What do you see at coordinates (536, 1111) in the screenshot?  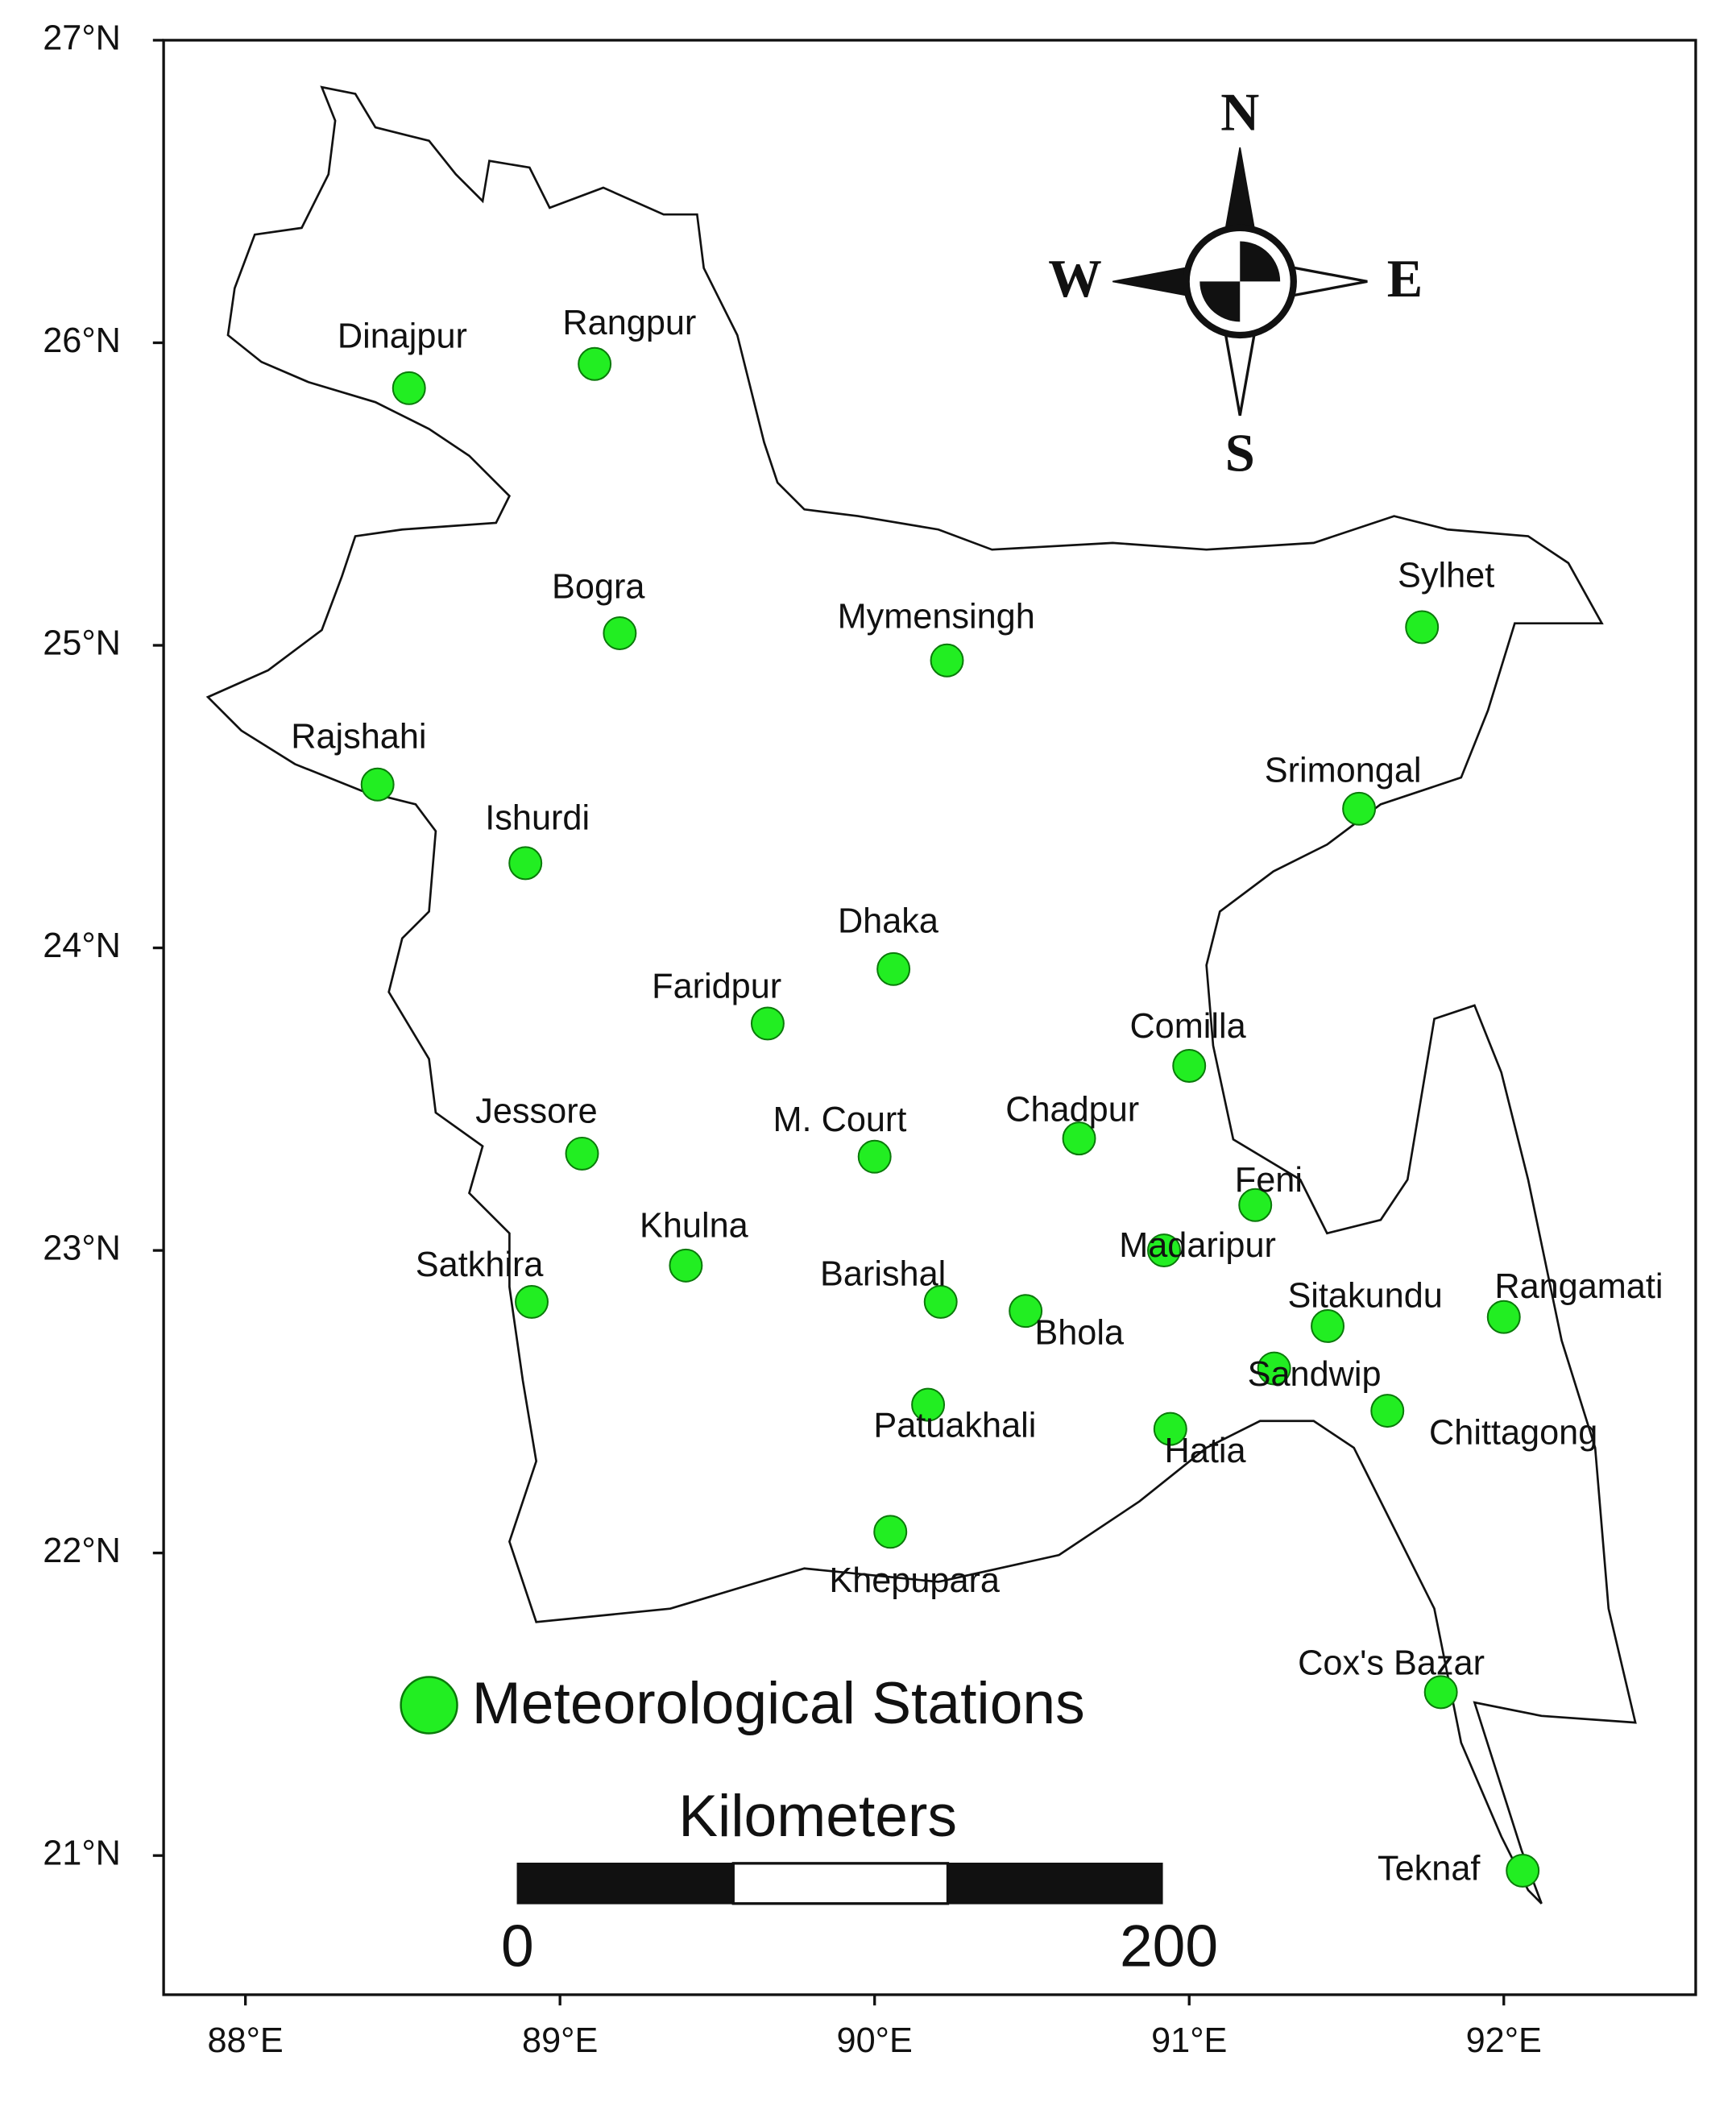 I see `station-label: Jessore` at bounding box center [536, 1111].